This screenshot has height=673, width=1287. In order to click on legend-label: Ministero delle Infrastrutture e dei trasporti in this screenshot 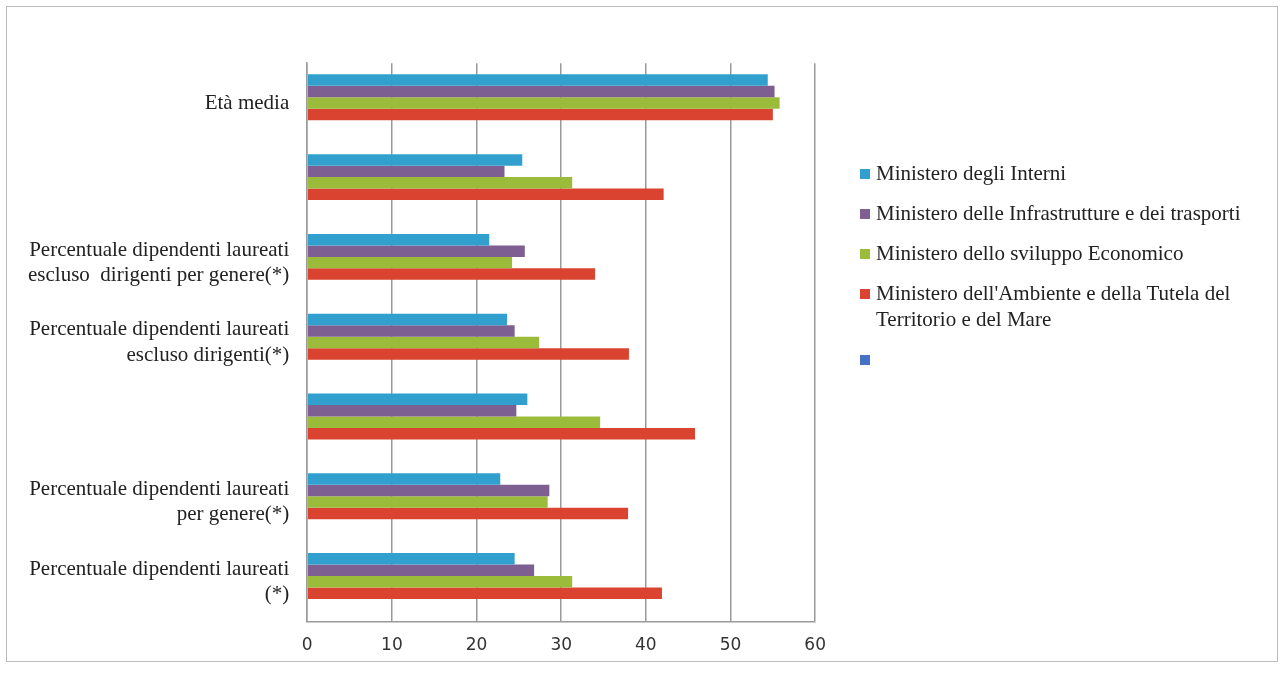, I will do `click(1058, 213)`.